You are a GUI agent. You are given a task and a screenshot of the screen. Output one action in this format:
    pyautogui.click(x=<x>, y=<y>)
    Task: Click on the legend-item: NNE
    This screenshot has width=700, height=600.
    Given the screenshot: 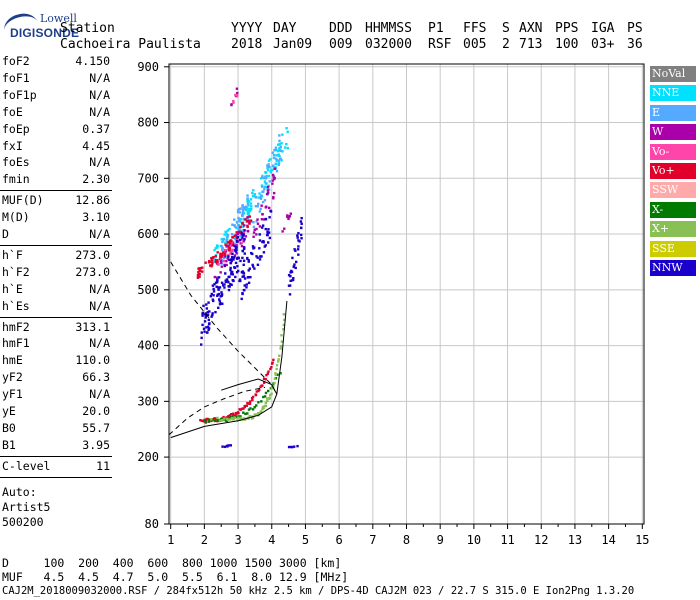 What is the action you would take?
    pyautogui.click(x=673, y=93)
    